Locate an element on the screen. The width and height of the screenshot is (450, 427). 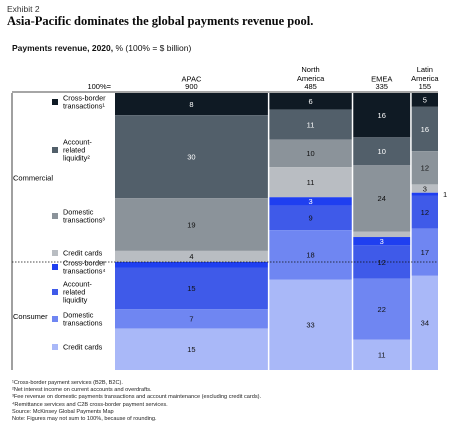
category-label: EMEA is located at coordinates (381, 79).